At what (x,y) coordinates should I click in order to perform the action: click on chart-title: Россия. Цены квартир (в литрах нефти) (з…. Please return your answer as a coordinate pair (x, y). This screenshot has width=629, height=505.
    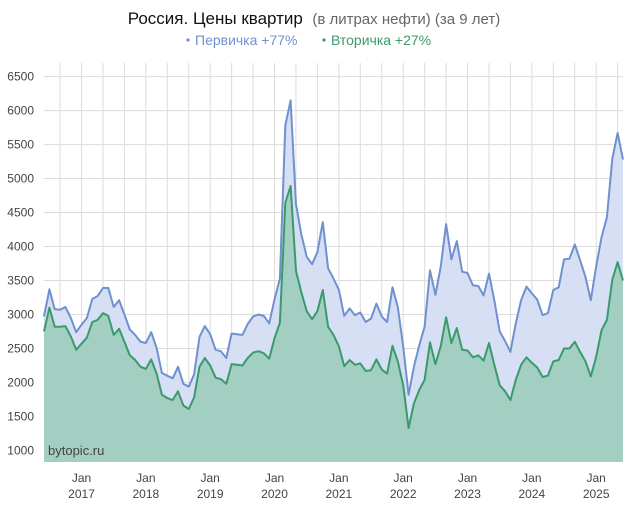
    Looking at the image, I should click on (314, 18).